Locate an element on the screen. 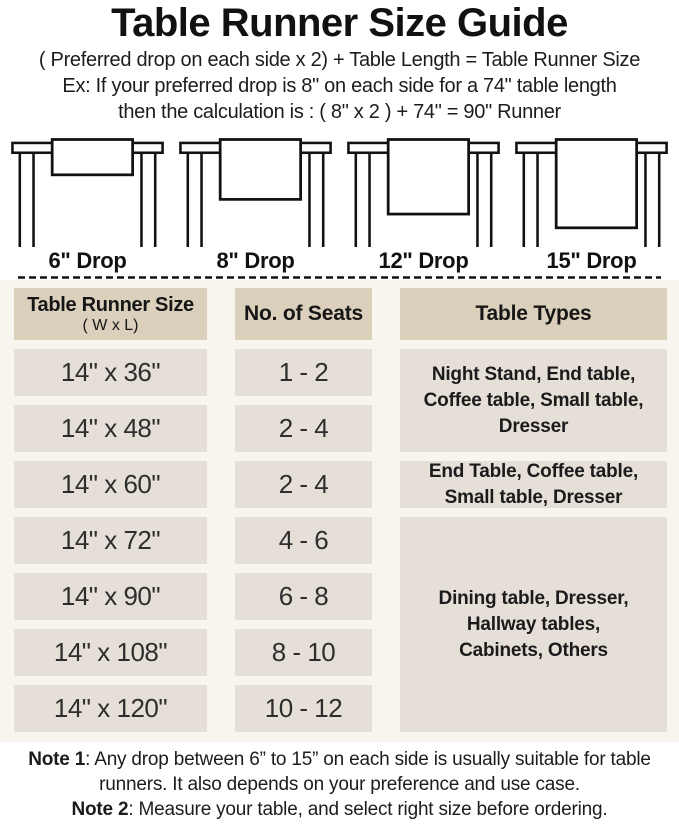  drop-label: 12" Drop is located at coordinates (423, 261).